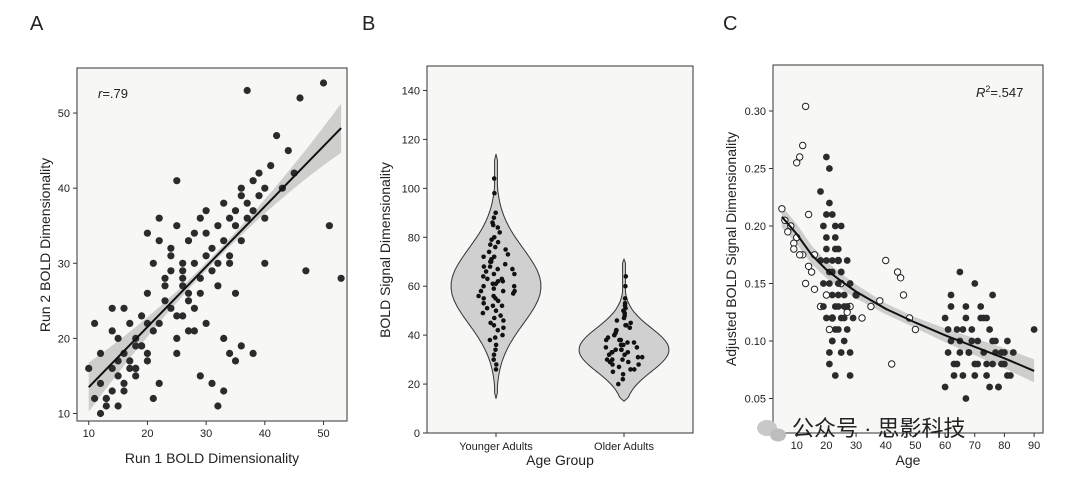  Describe the element at coordinates (915, 446) in the screenshot. I see `panel-c-x-tick-label: 50` at that location.